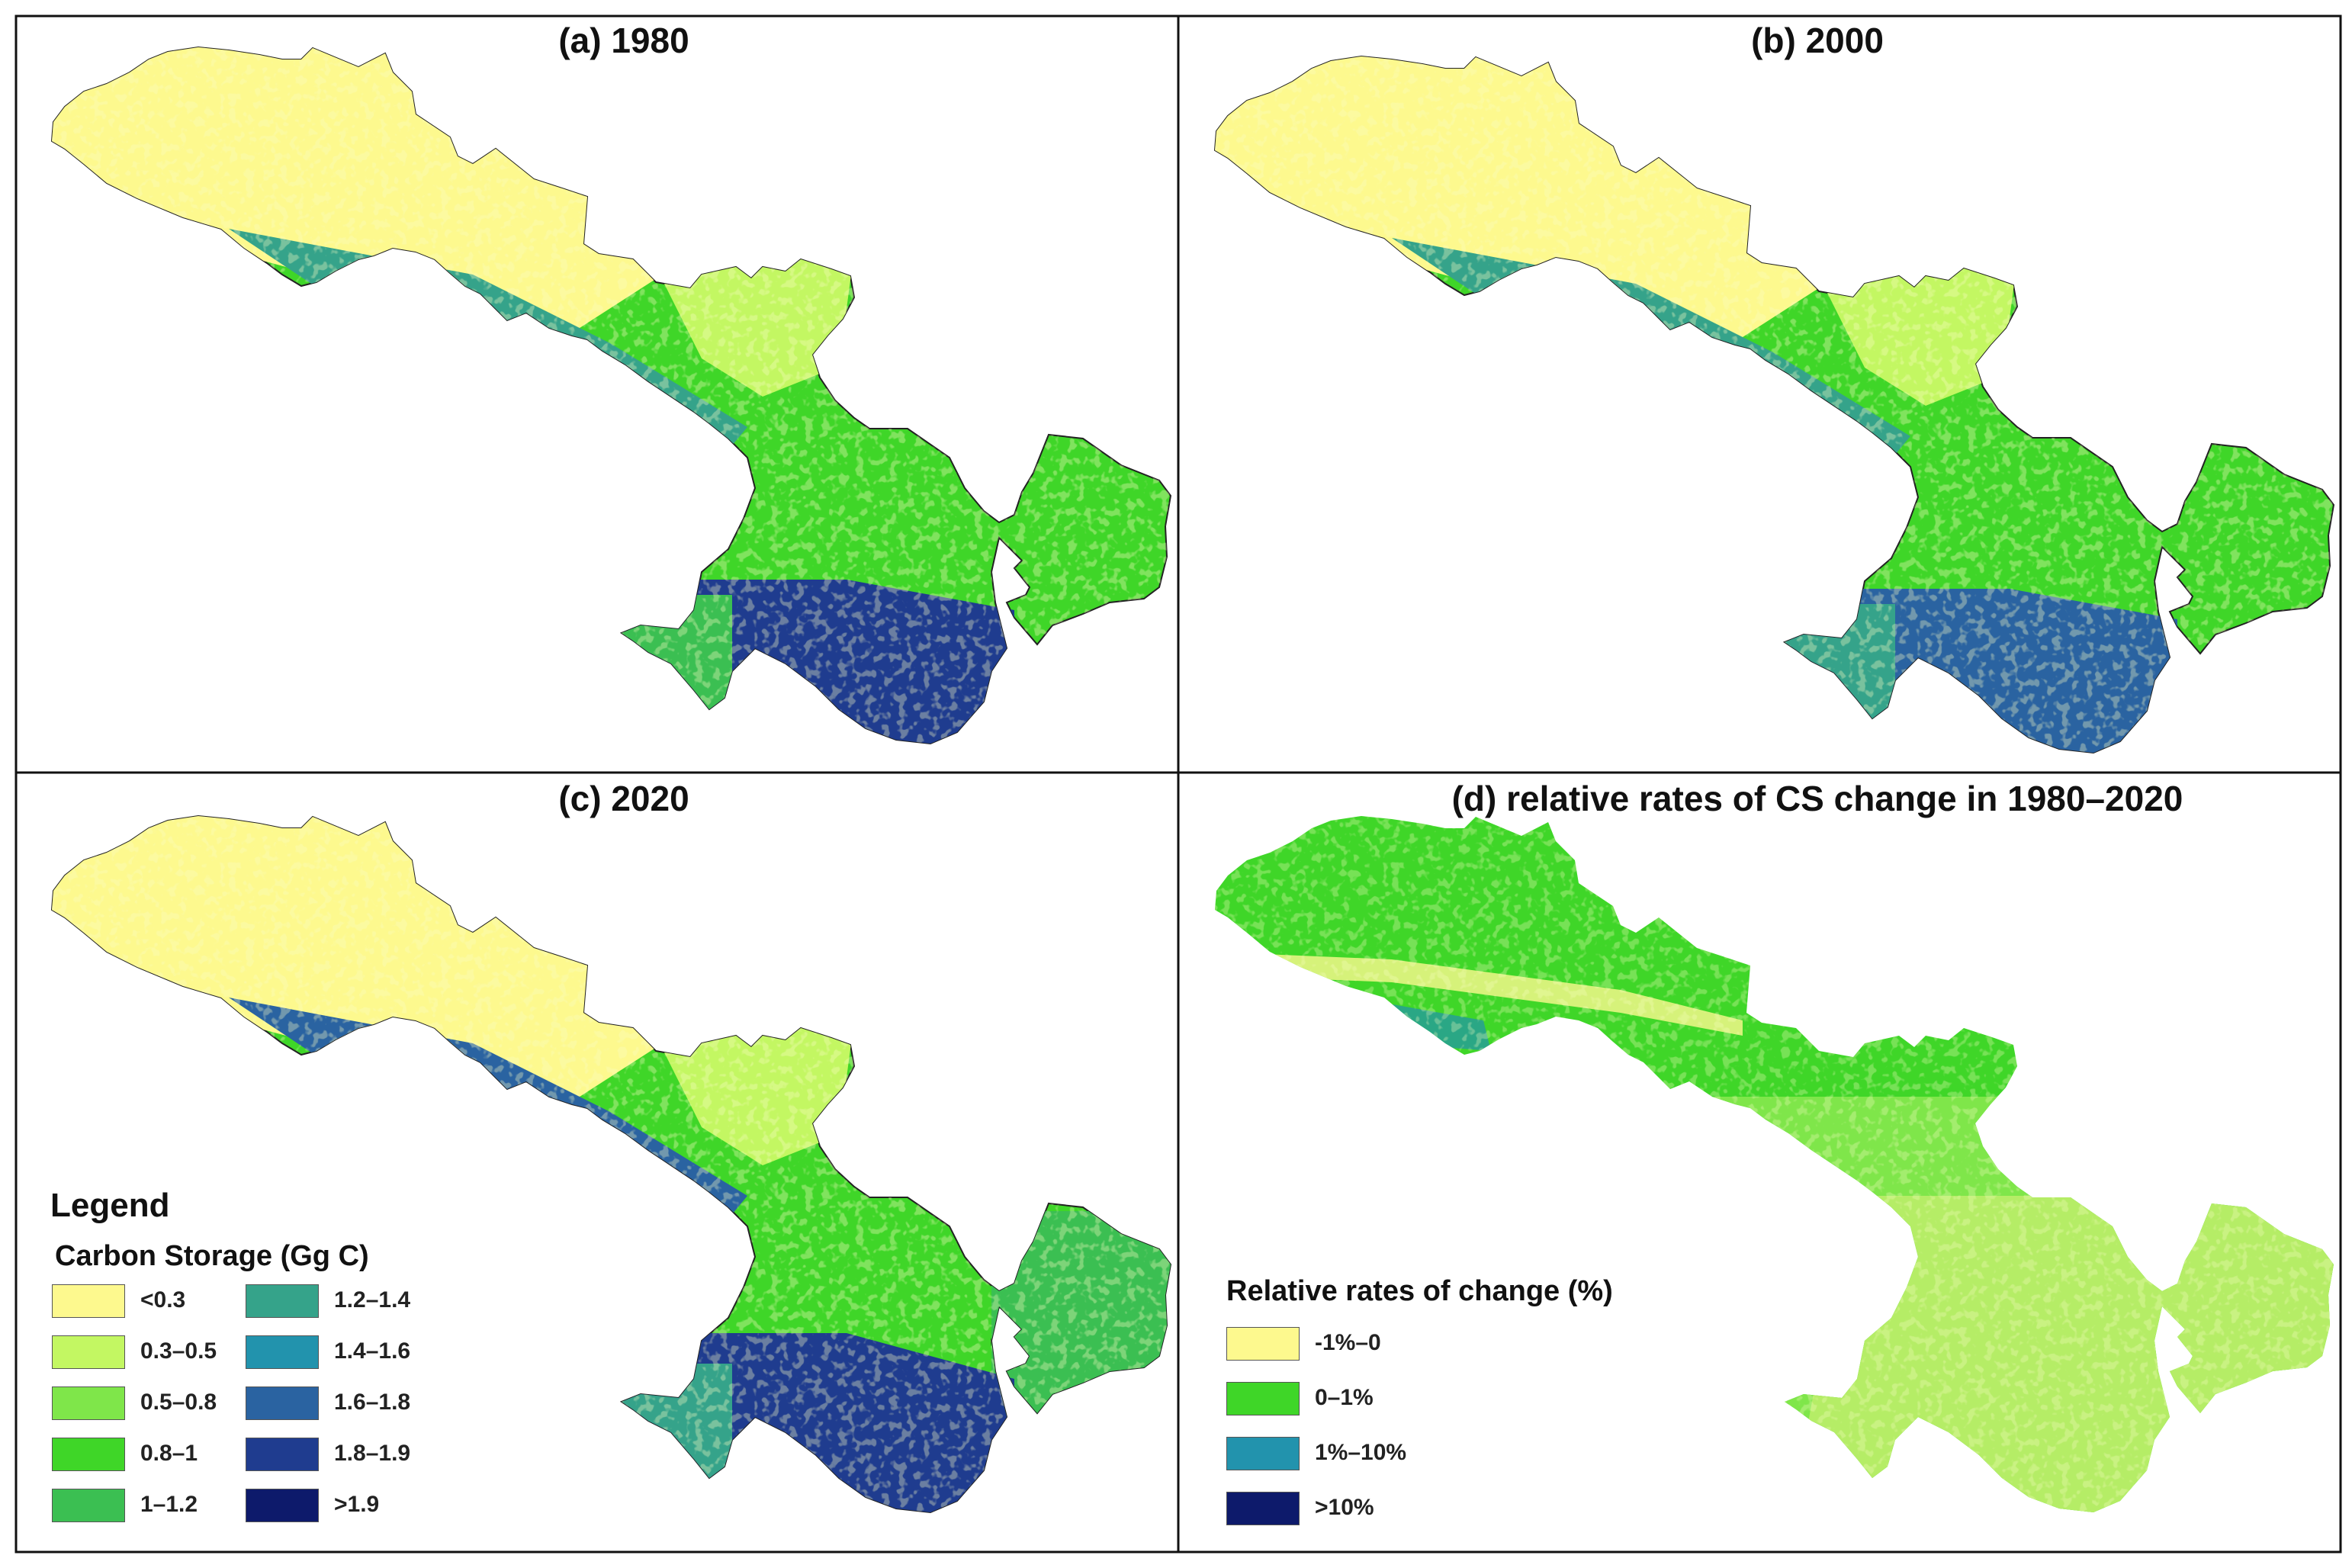  What do you see at coordinates (212, 1256) in the screenshot?
I see `legend-subheading: Carbon Storage (Gg C)` at bounding box center [212, 1256].